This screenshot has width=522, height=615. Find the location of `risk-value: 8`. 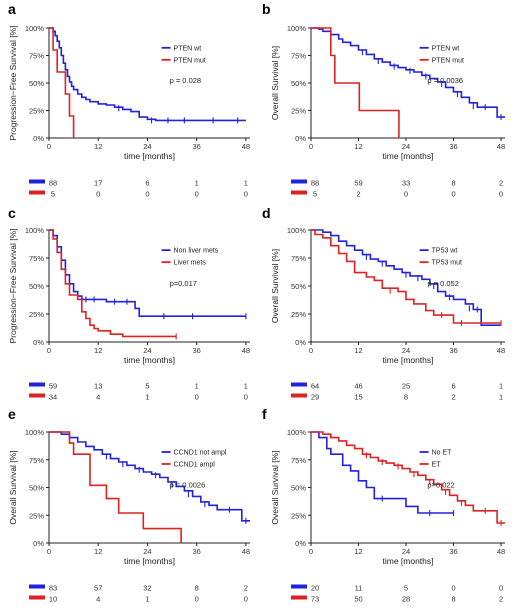

risk-value: 8 is located at coordinates (197, 588).